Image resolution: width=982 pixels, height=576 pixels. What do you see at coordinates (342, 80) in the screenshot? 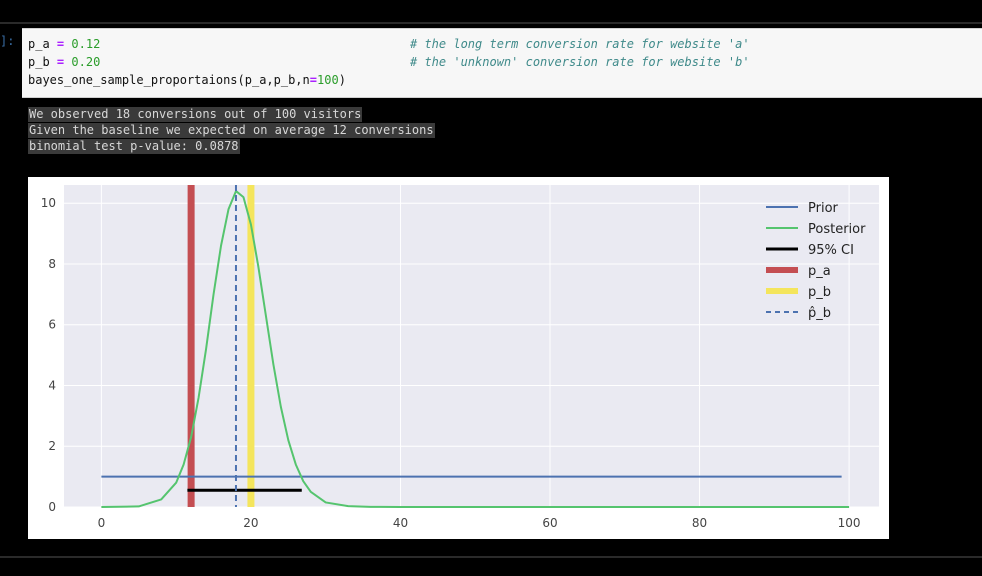
I see `code-paren: )` at bounding box center [342, 80].